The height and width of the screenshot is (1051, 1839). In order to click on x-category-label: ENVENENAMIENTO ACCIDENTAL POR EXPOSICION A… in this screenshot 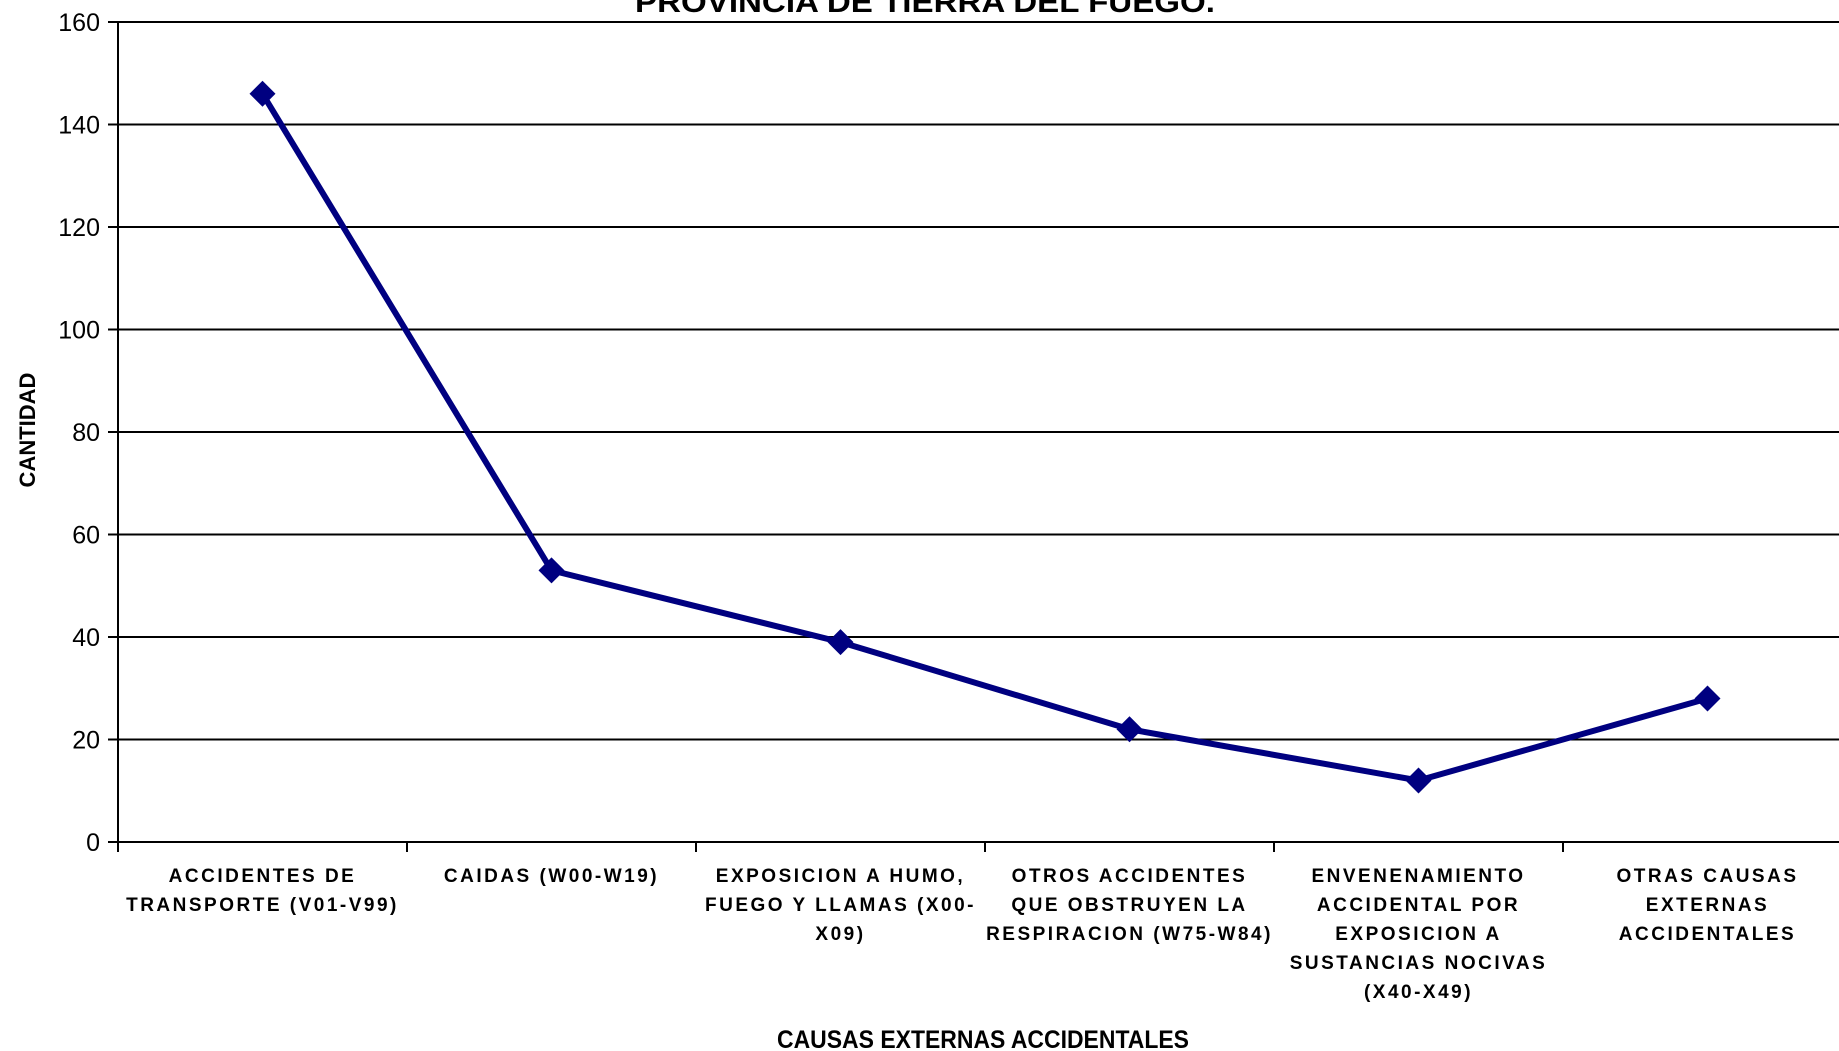, I will do `click(1419, 934)`.